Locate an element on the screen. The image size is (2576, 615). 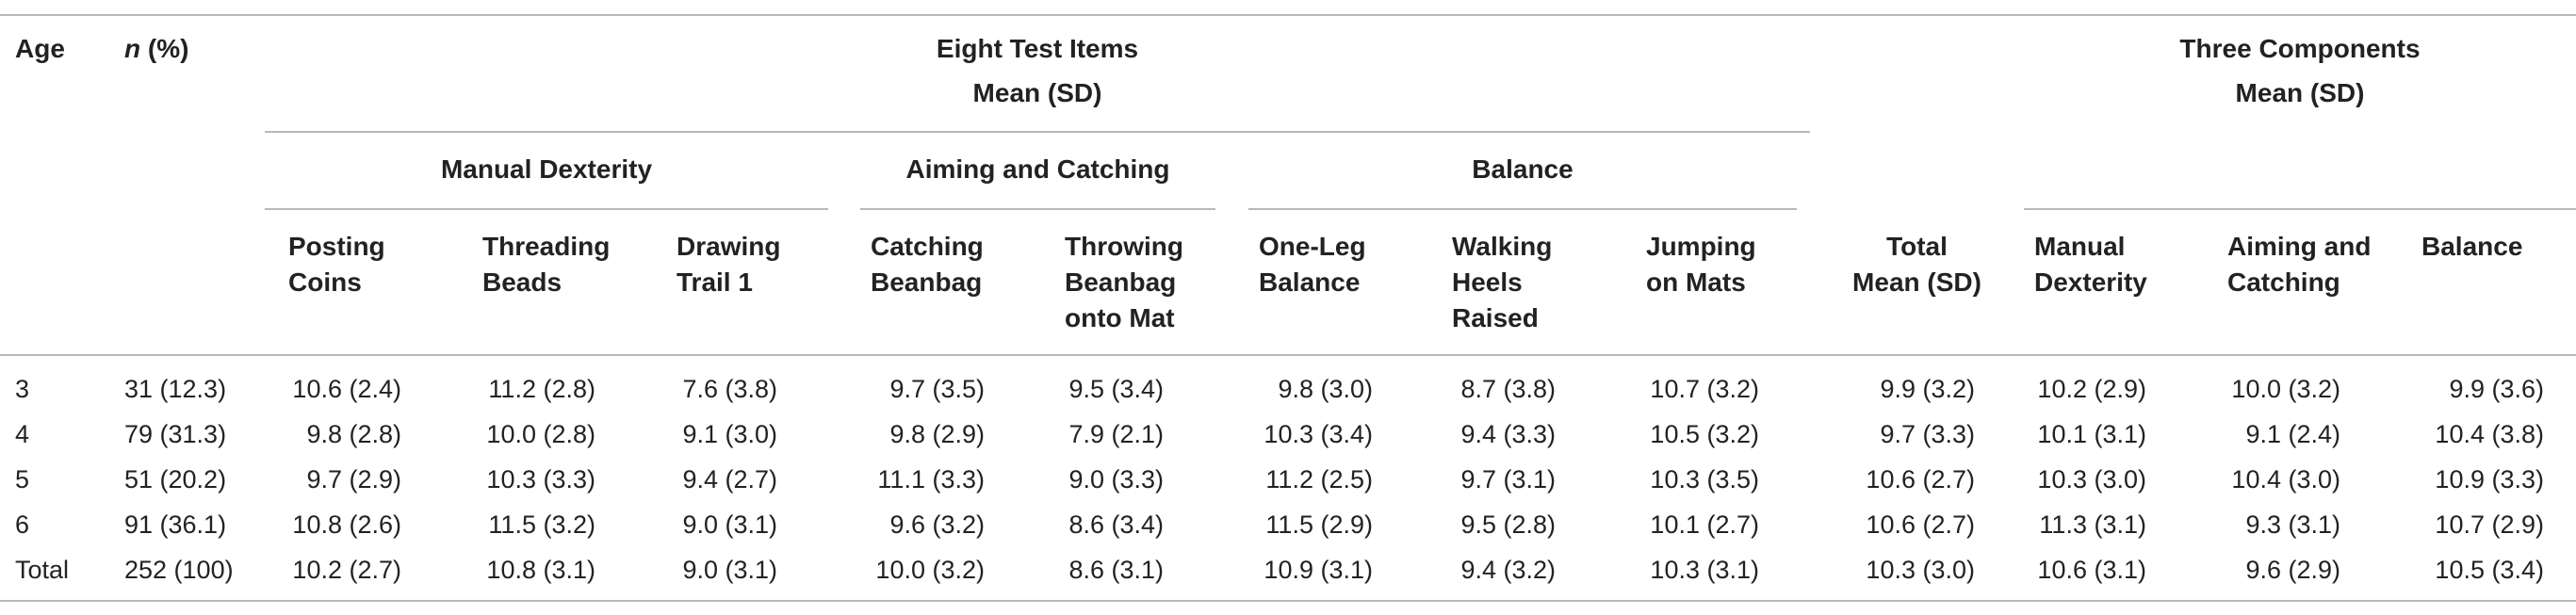
cell-n: 91 (36.1) is located at coordinates (175, 524).